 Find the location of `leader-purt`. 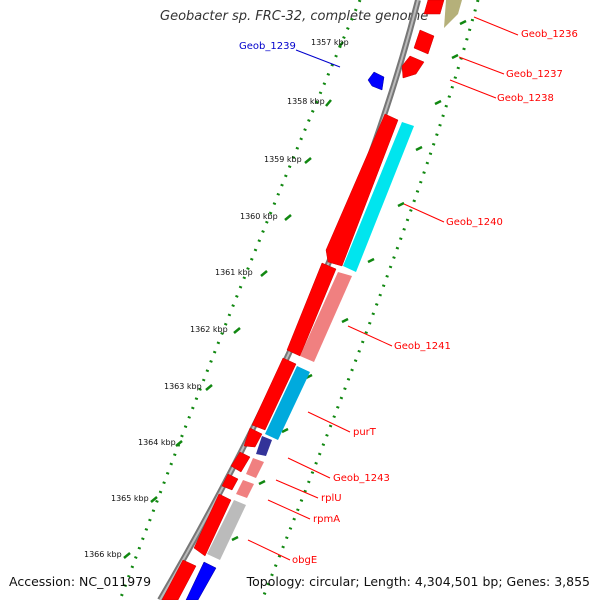

leader-purt is located at coordinates (329, 422).